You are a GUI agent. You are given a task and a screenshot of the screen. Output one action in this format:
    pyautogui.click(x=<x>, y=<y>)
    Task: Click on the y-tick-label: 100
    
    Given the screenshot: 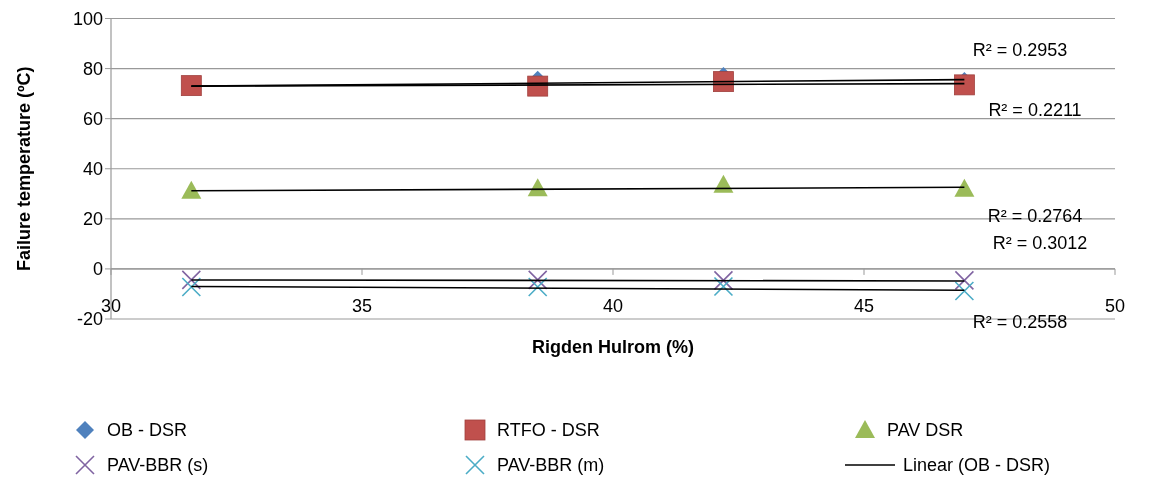 What is the action you would take?
    pyautogui.click(x=87, y=18)
    